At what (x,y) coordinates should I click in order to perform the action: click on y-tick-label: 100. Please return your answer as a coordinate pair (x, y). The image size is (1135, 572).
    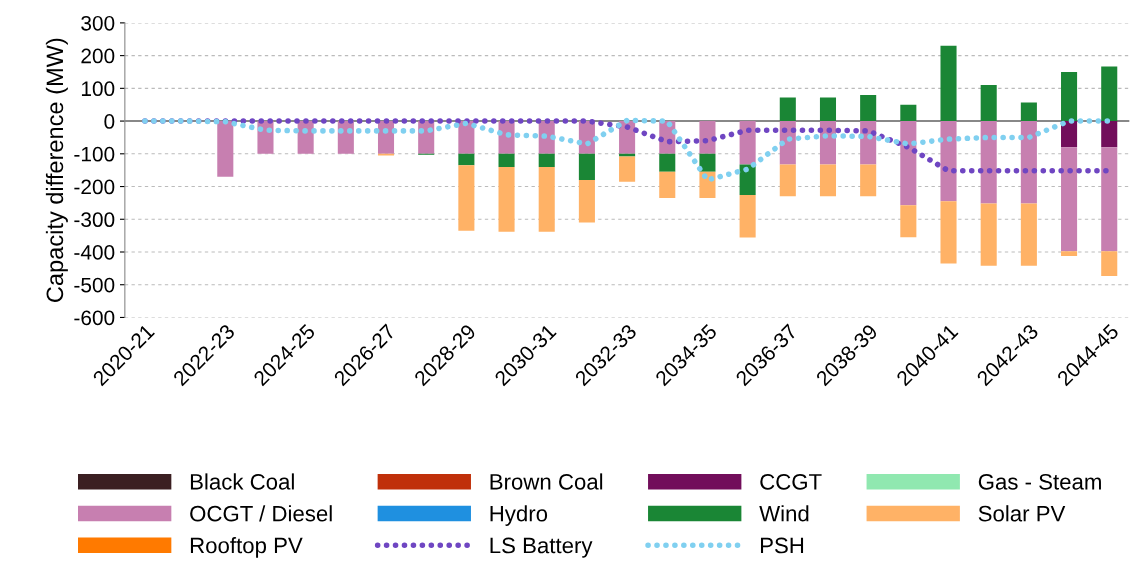
    Looking at the image, I should click on (98, 89).